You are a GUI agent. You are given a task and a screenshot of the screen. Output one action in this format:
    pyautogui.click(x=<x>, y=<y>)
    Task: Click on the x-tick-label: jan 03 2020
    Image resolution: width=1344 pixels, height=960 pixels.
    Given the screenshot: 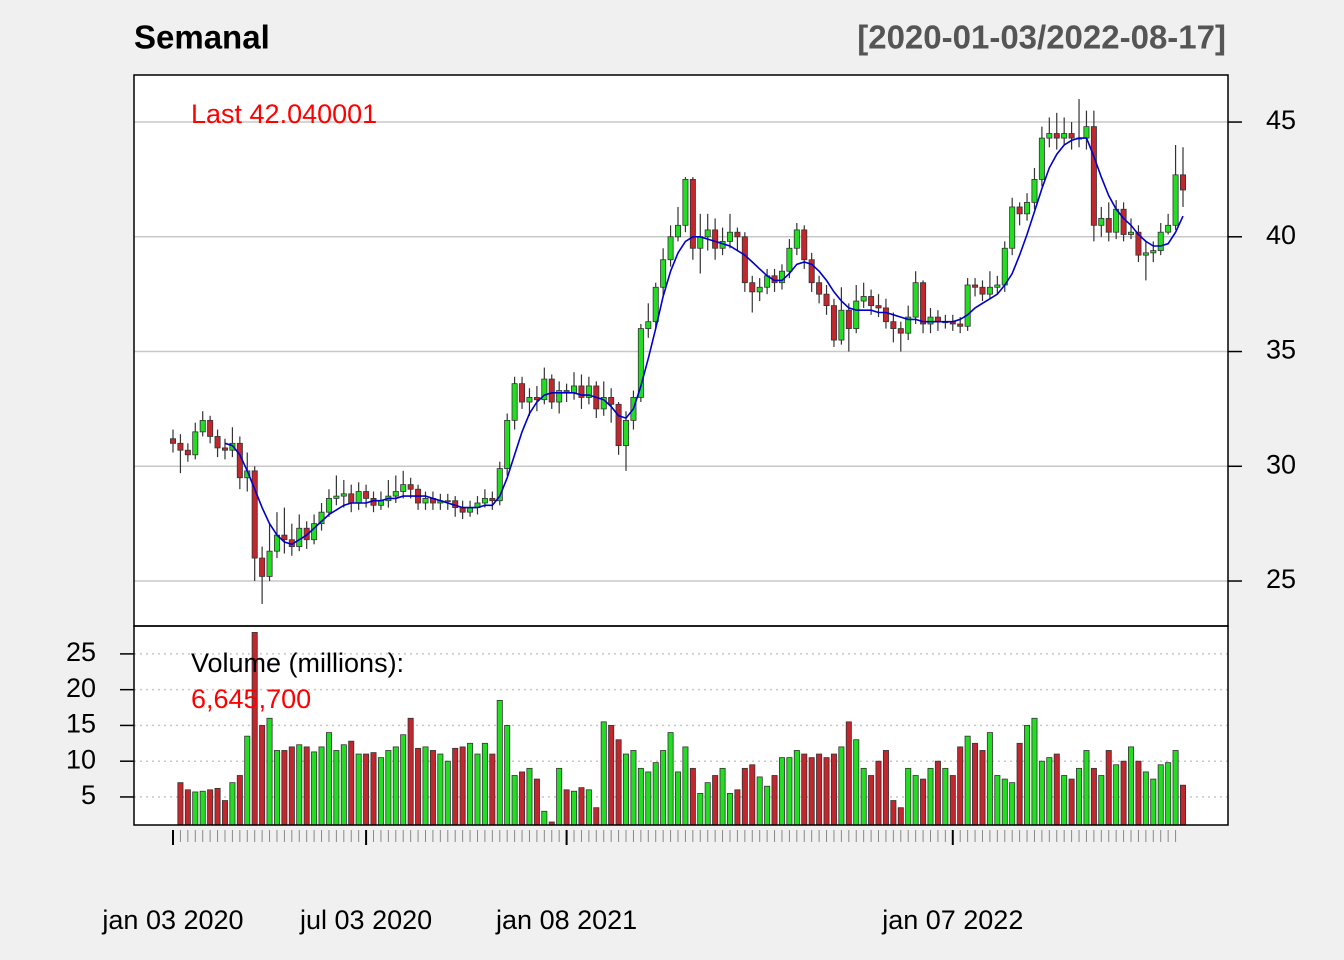 What is the action you would take?
    pyautogui.click(x=172, y=920)
    